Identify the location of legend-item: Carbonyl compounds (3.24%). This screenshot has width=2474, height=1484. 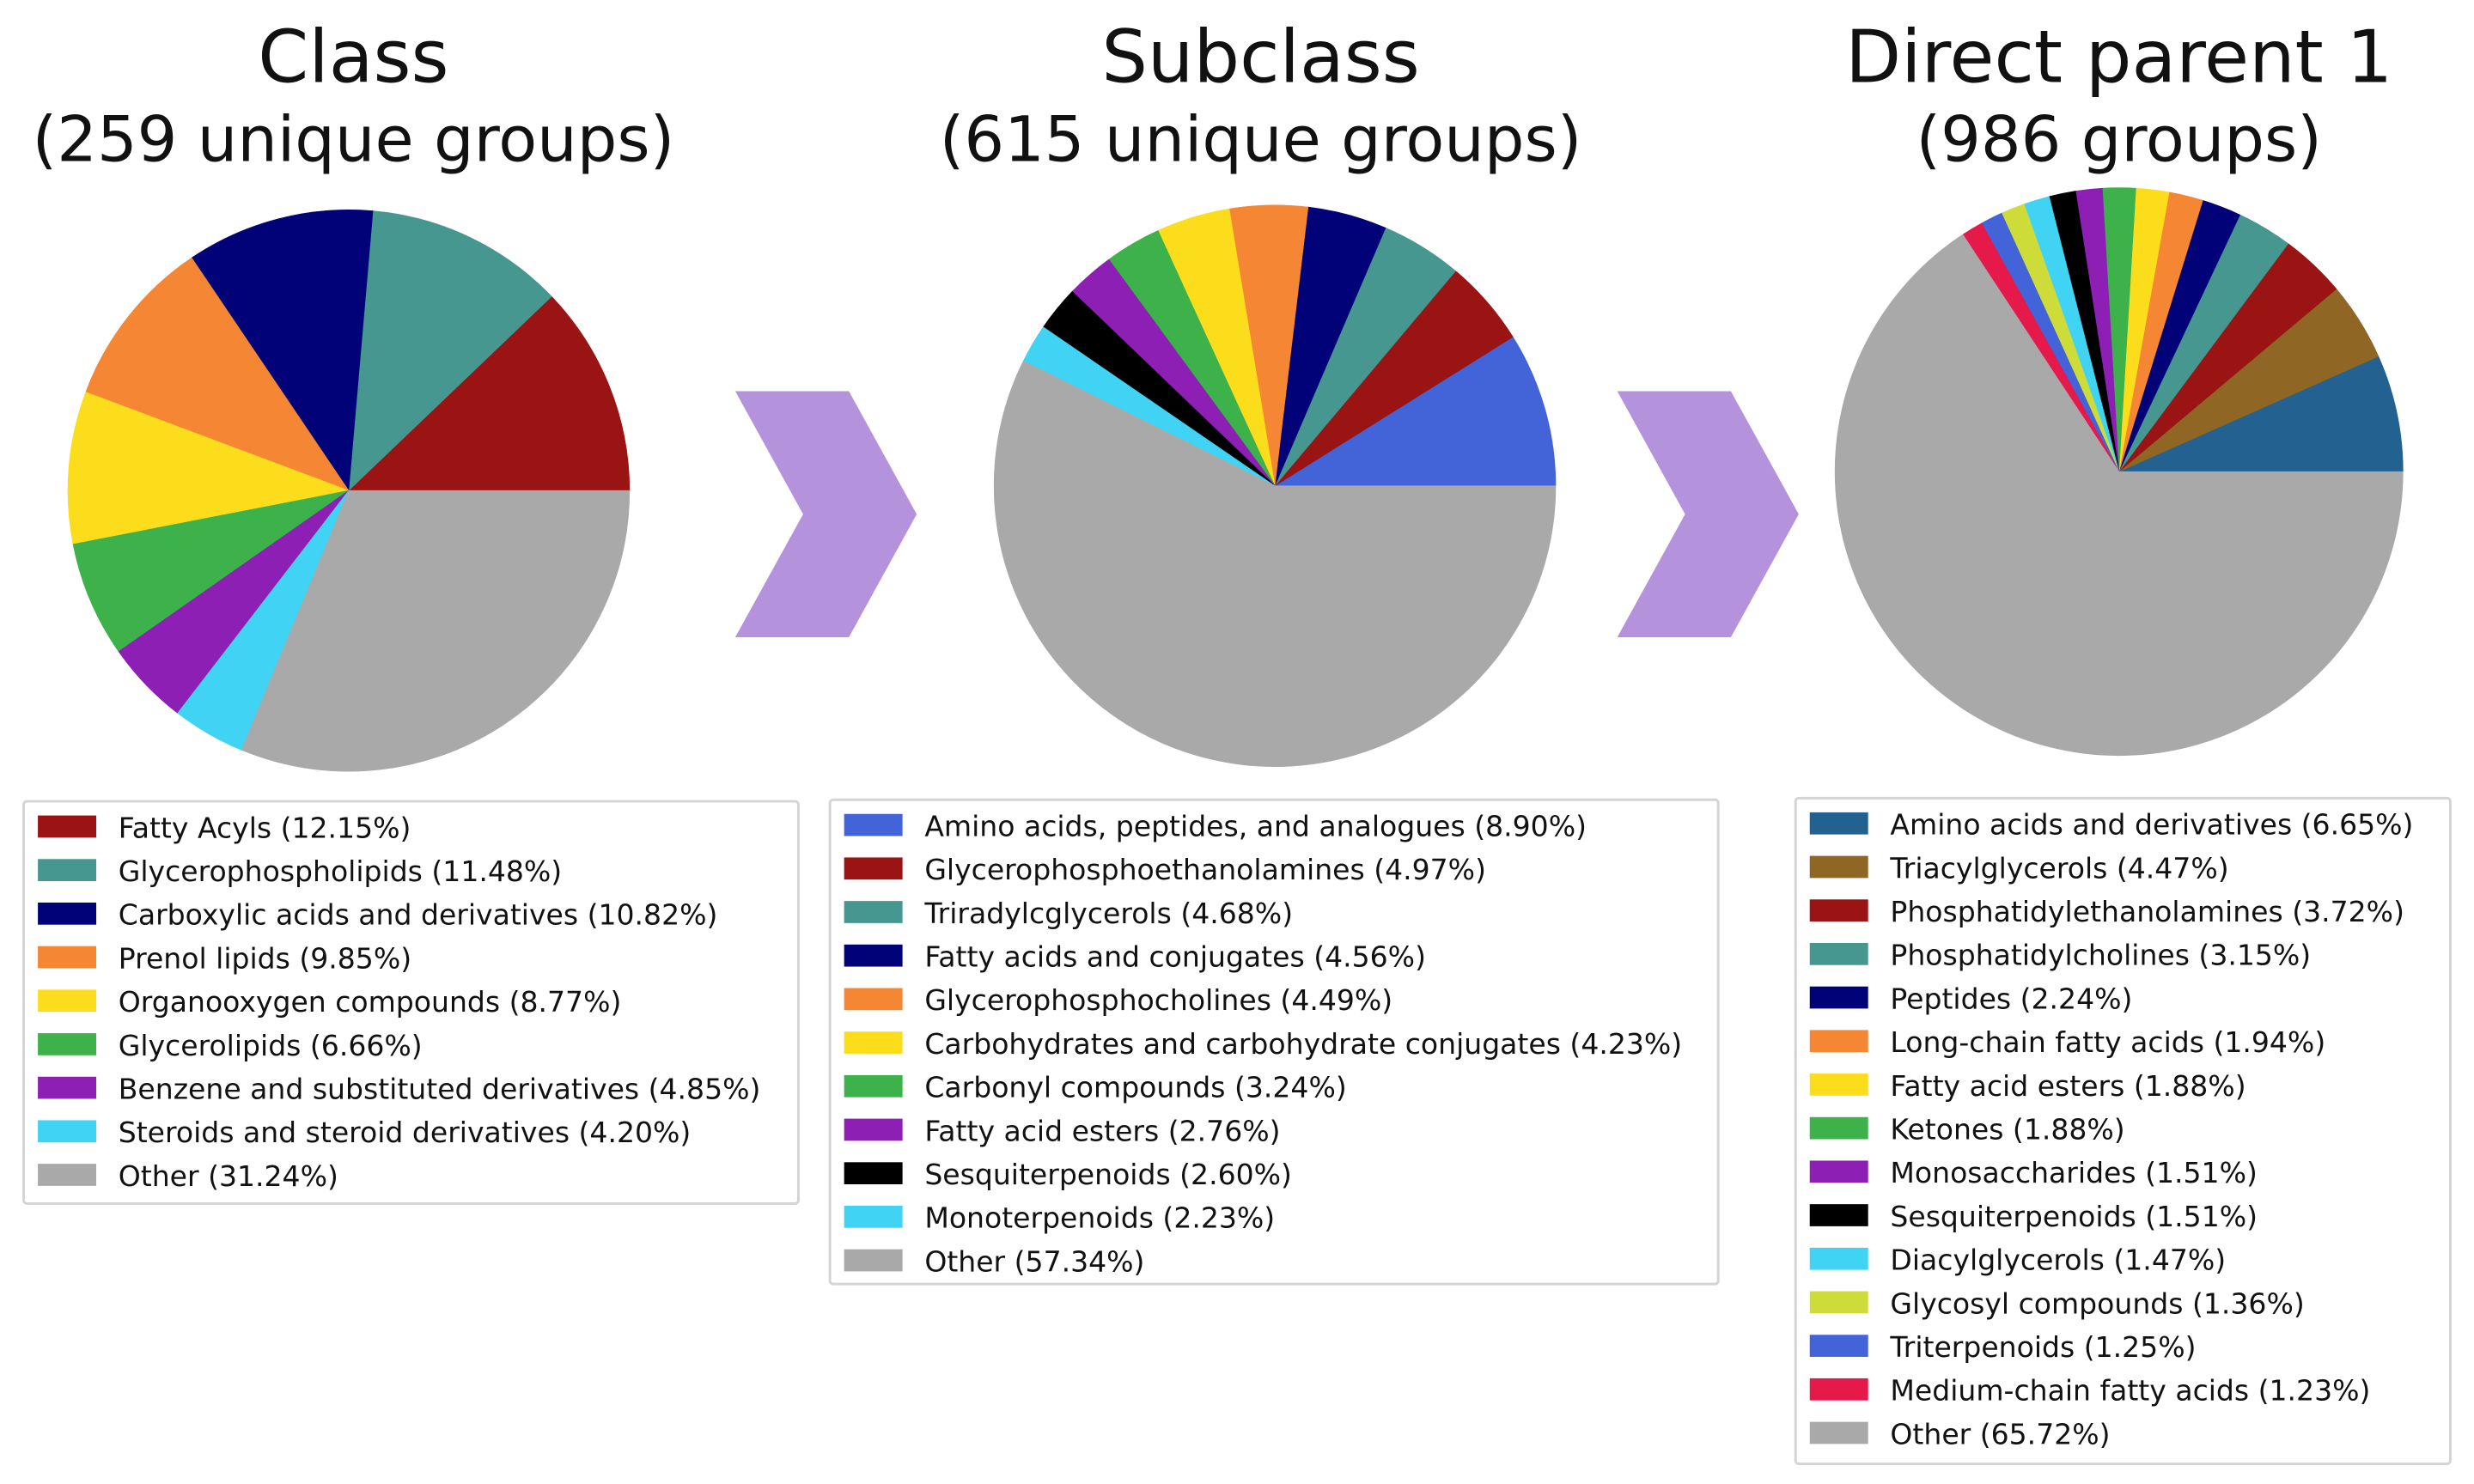
(1095, 1087).